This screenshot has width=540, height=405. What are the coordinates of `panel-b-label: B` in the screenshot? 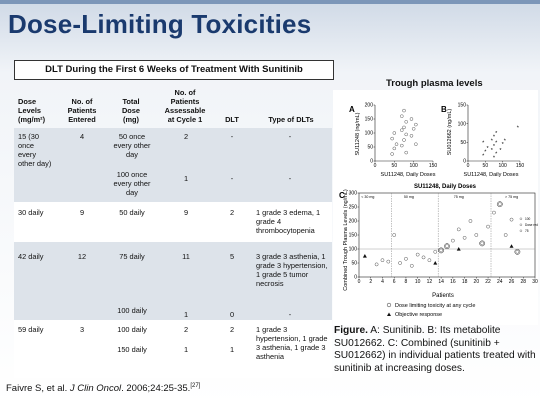 It's located at (444, 109).